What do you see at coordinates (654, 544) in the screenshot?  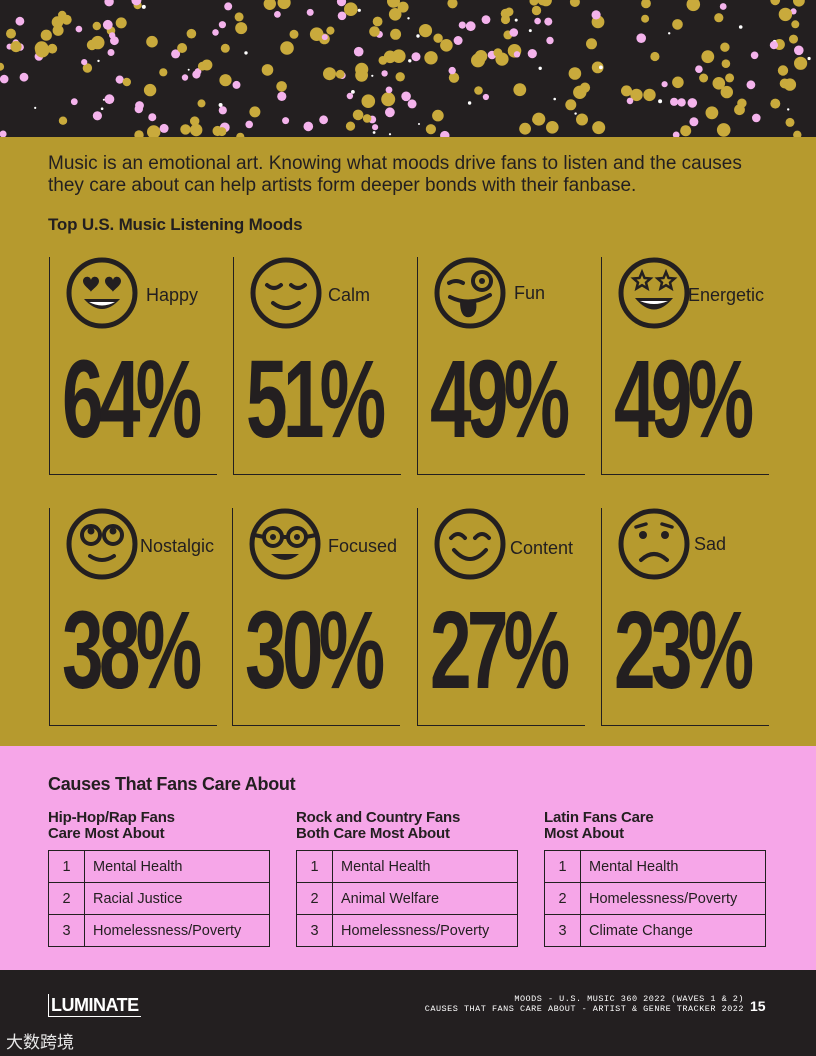 I see `sad-face-icon` at bounding box center [654, 544].